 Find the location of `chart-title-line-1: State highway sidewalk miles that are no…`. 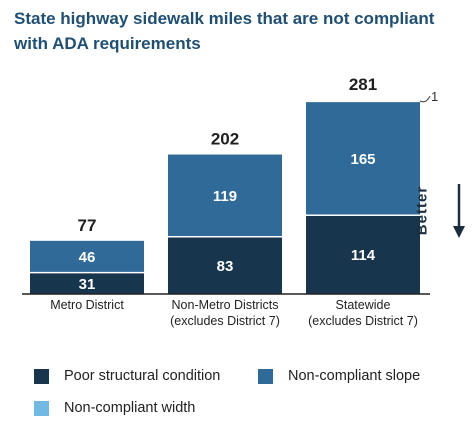

chart-title-line-1: State highway sidewalk miles that are no… is located at coordinates (224, 18).